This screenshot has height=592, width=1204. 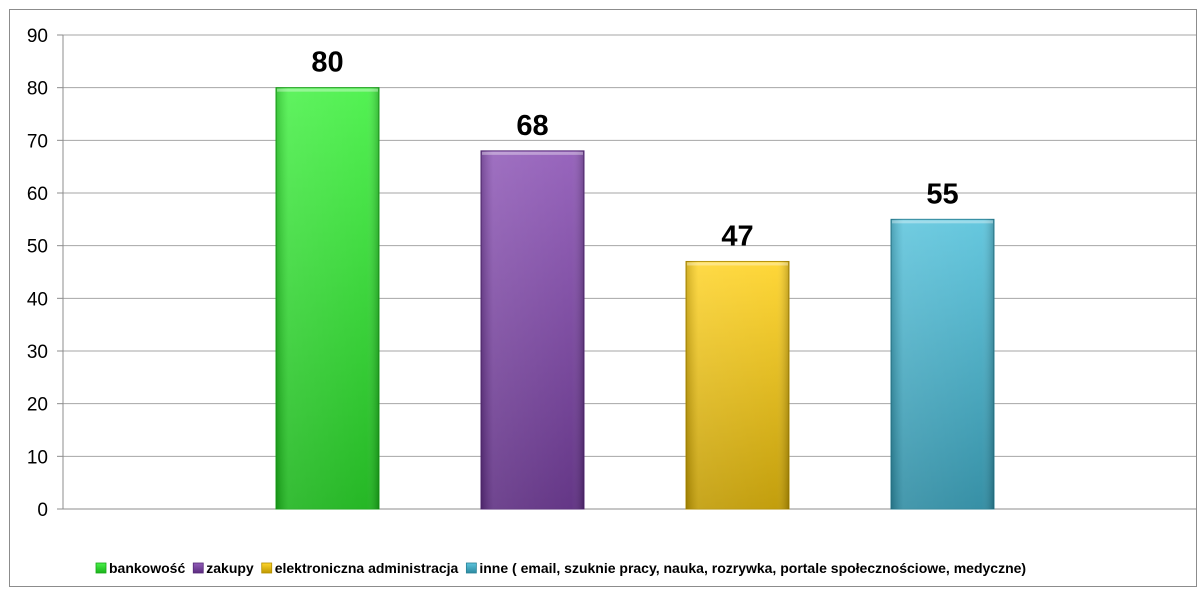 I want to click on y-tick-label: 70, so click(x=37, y=141).